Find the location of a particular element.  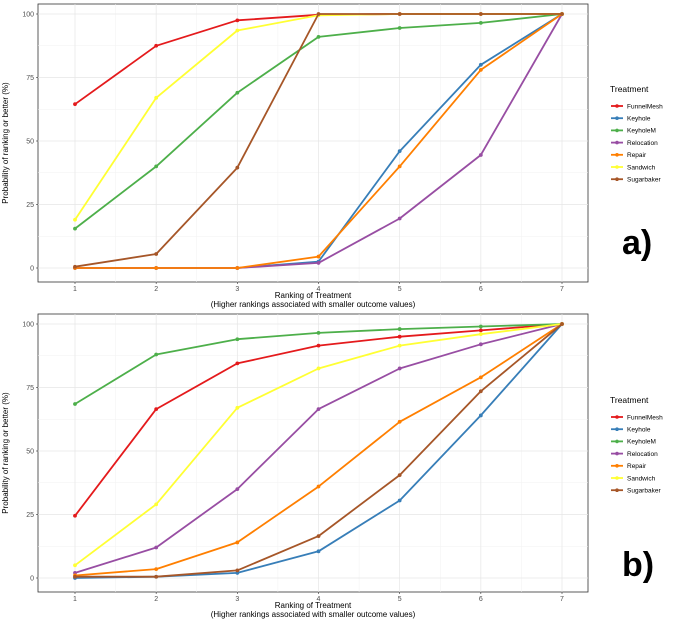

x-tick-label: 3 is located at coordinates (237, 599).